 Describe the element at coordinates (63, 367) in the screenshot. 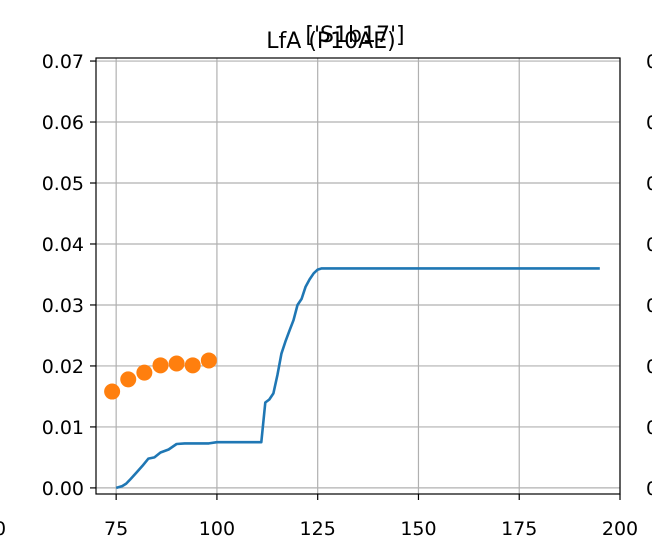

I see `y-tick-label: 0.02` at that location.